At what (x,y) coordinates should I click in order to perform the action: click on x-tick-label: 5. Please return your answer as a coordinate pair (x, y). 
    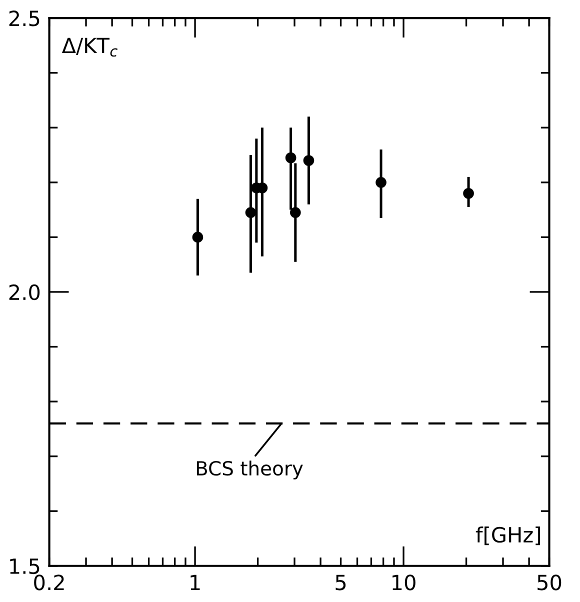
    Looking at the image, I should click on (341, 582).